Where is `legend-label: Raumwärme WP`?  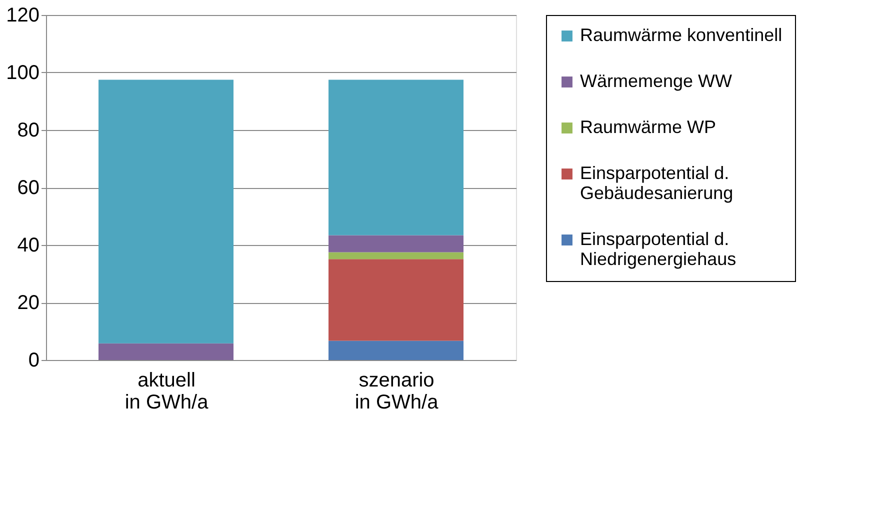
legend-label: Raumwärme WP is located at coordinates (648, 127).